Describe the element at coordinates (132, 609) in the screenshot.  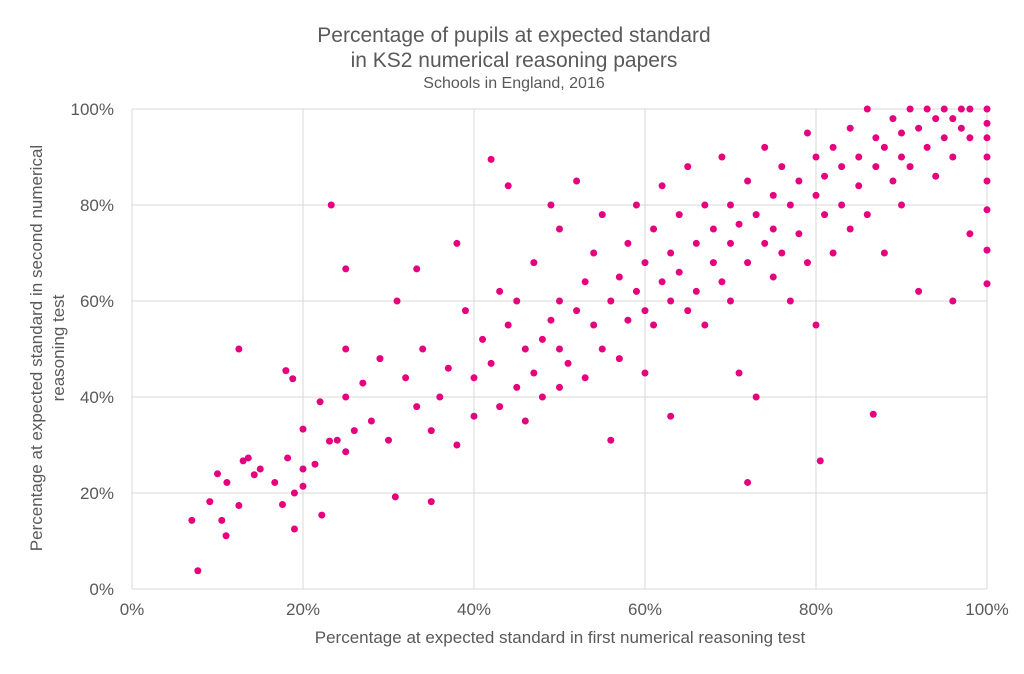
I see `x-tick-label: 0%` at that location.